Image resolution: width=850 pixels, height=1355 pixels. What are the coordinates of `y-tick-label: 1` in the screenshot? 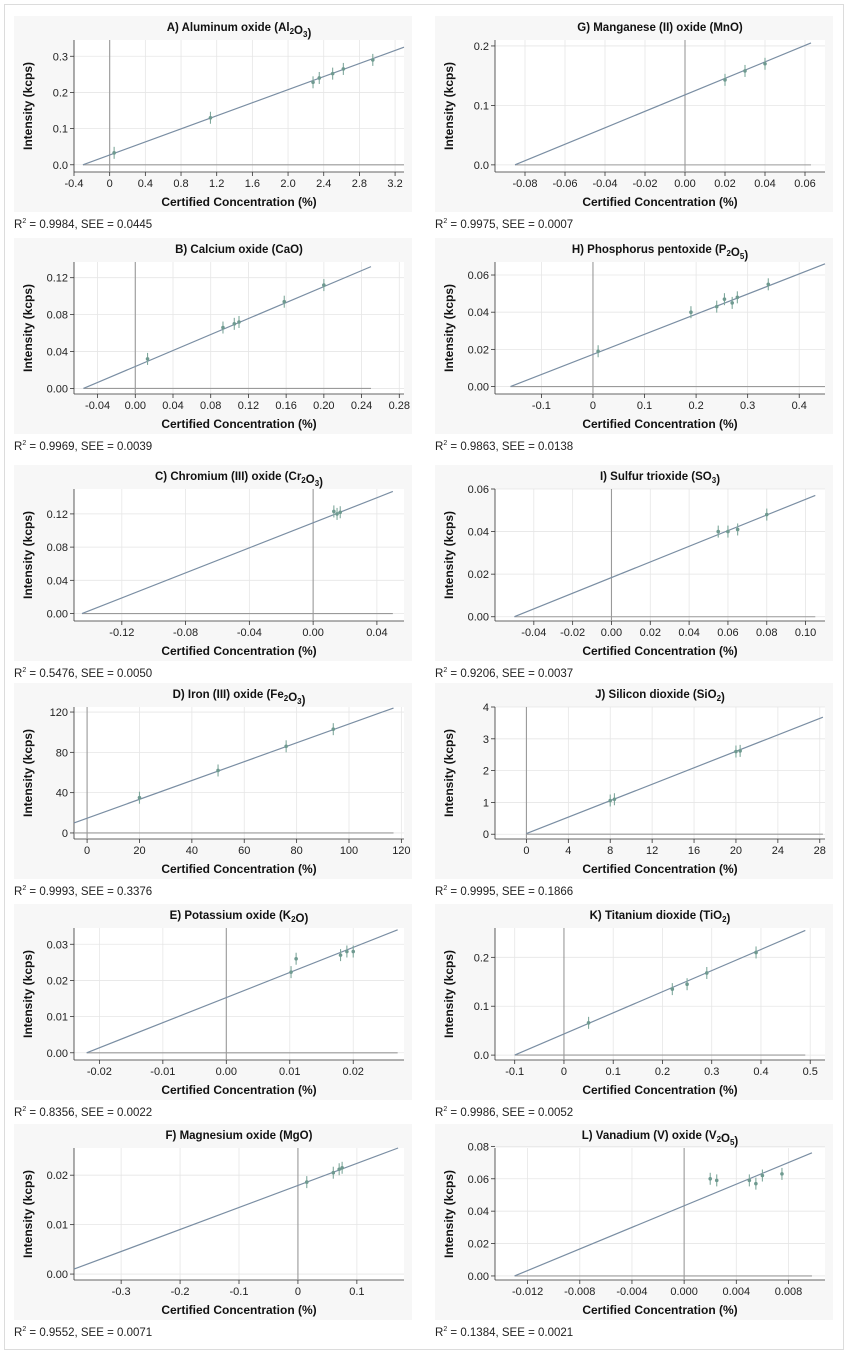 It's located at (486, 803).